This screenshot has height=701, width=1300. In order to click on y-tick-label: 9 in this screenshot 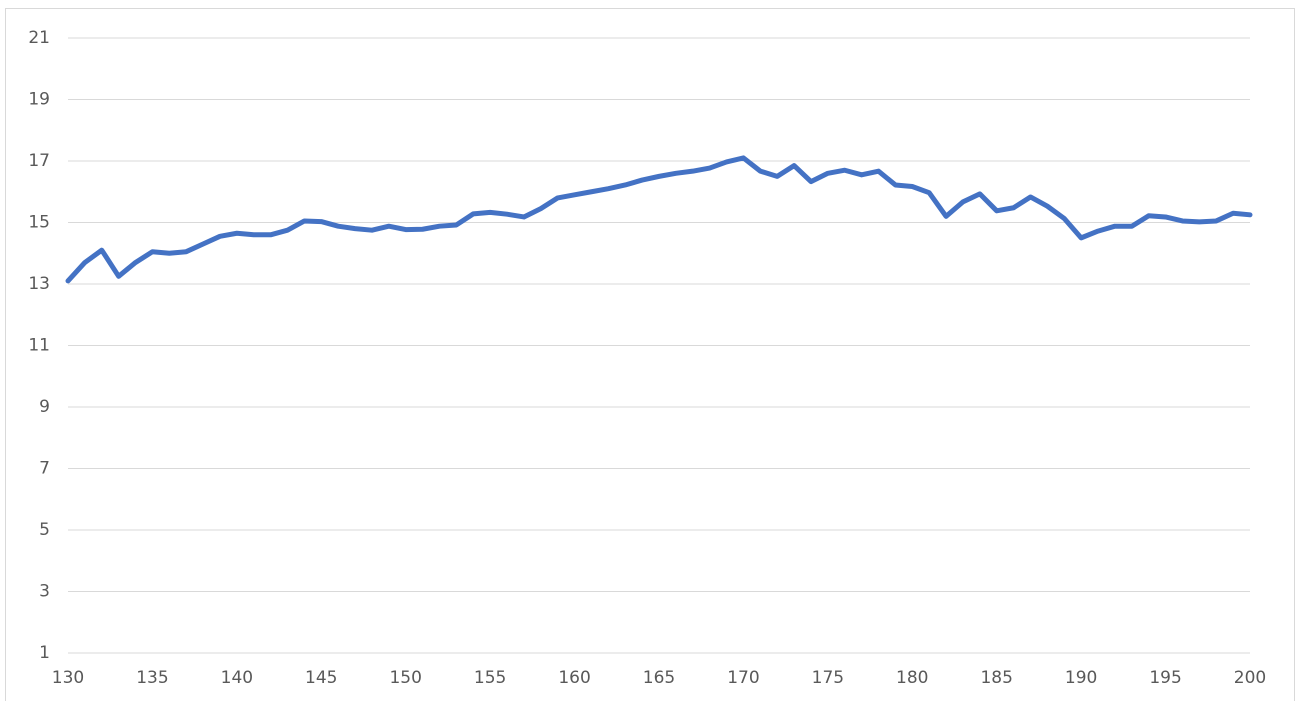, I will do `click(44, 407)`.